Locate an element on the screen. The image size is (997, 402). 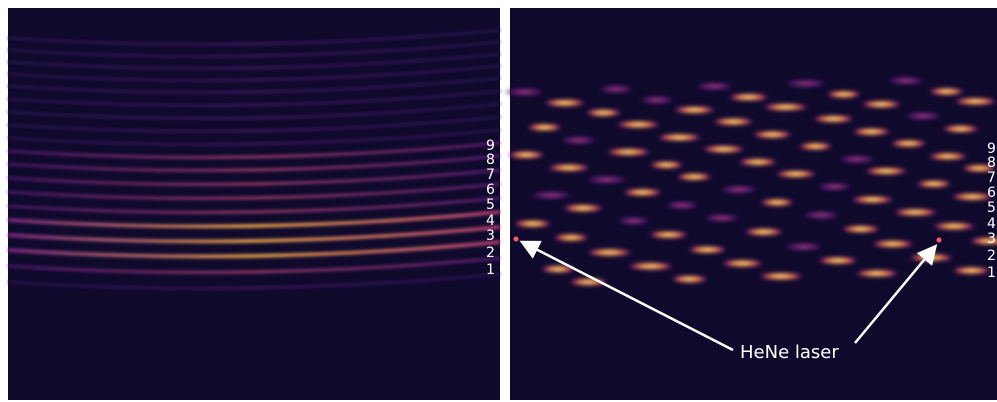
annotation: HeNe laser is located at coordinates (789, 352).